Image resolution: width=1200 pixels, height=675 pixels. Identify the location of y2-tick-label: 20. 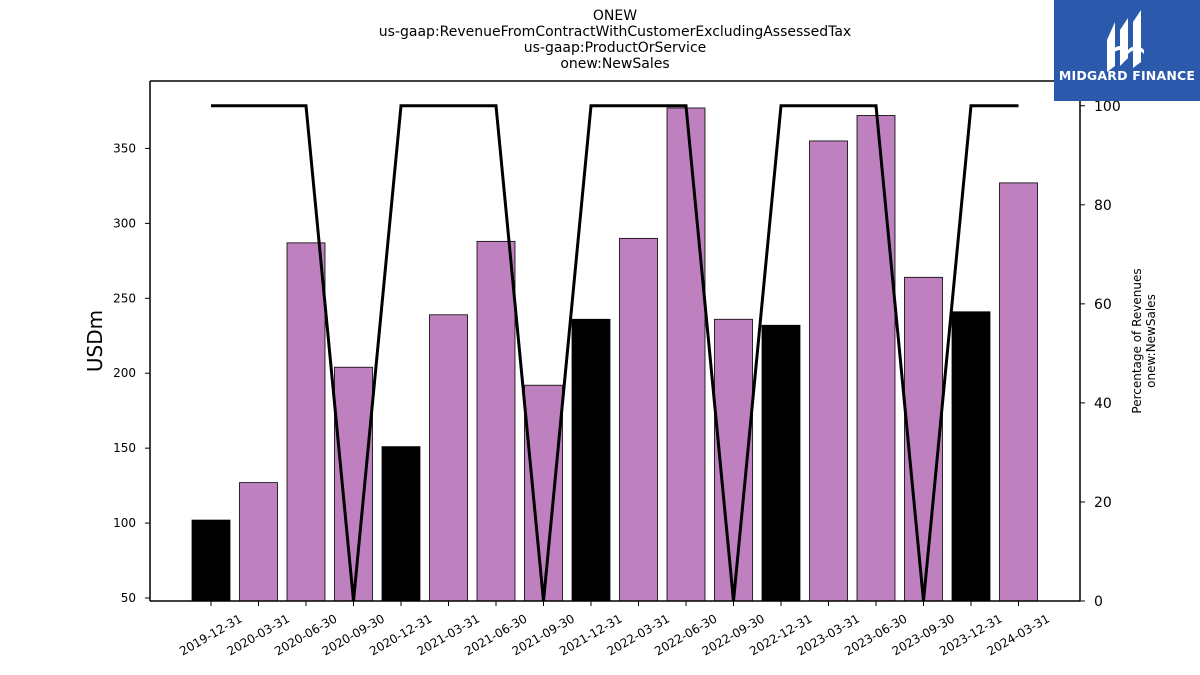
(1103, 503).